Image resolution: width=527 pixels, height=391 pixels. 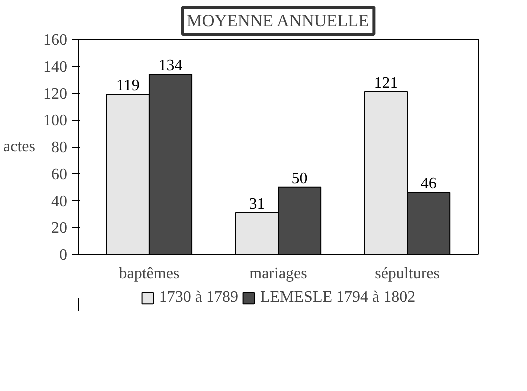 I want to click on y-tick-label: 120, so click(x=56, y=94).